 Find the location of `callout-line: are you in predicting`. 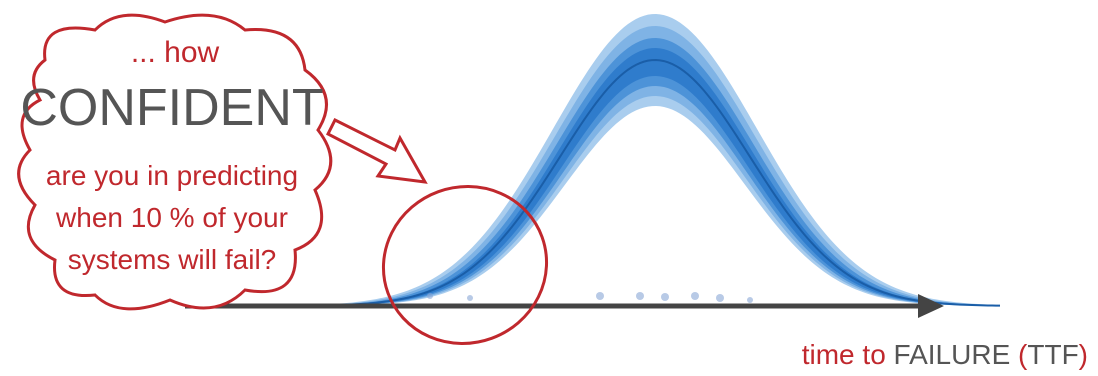

callout-line: are you in predicting is located at coordinates (172, 175).